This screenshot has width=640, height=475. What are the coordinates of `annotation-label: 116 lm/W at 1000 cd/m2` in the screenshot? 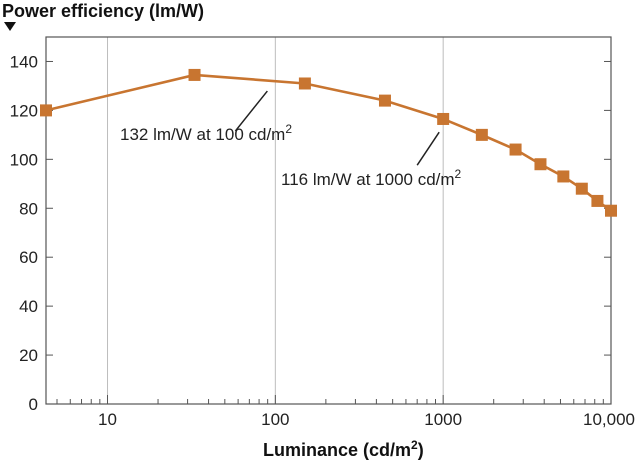 It's located at (371, 178).